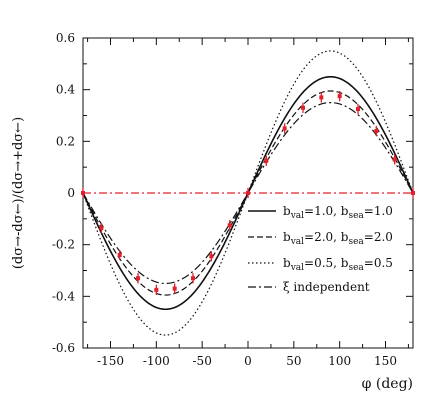 This screenshot has height=414, width=437. I want to click on legend-label-1: bval=1.0, bsea=1.0, so click(338, 212).